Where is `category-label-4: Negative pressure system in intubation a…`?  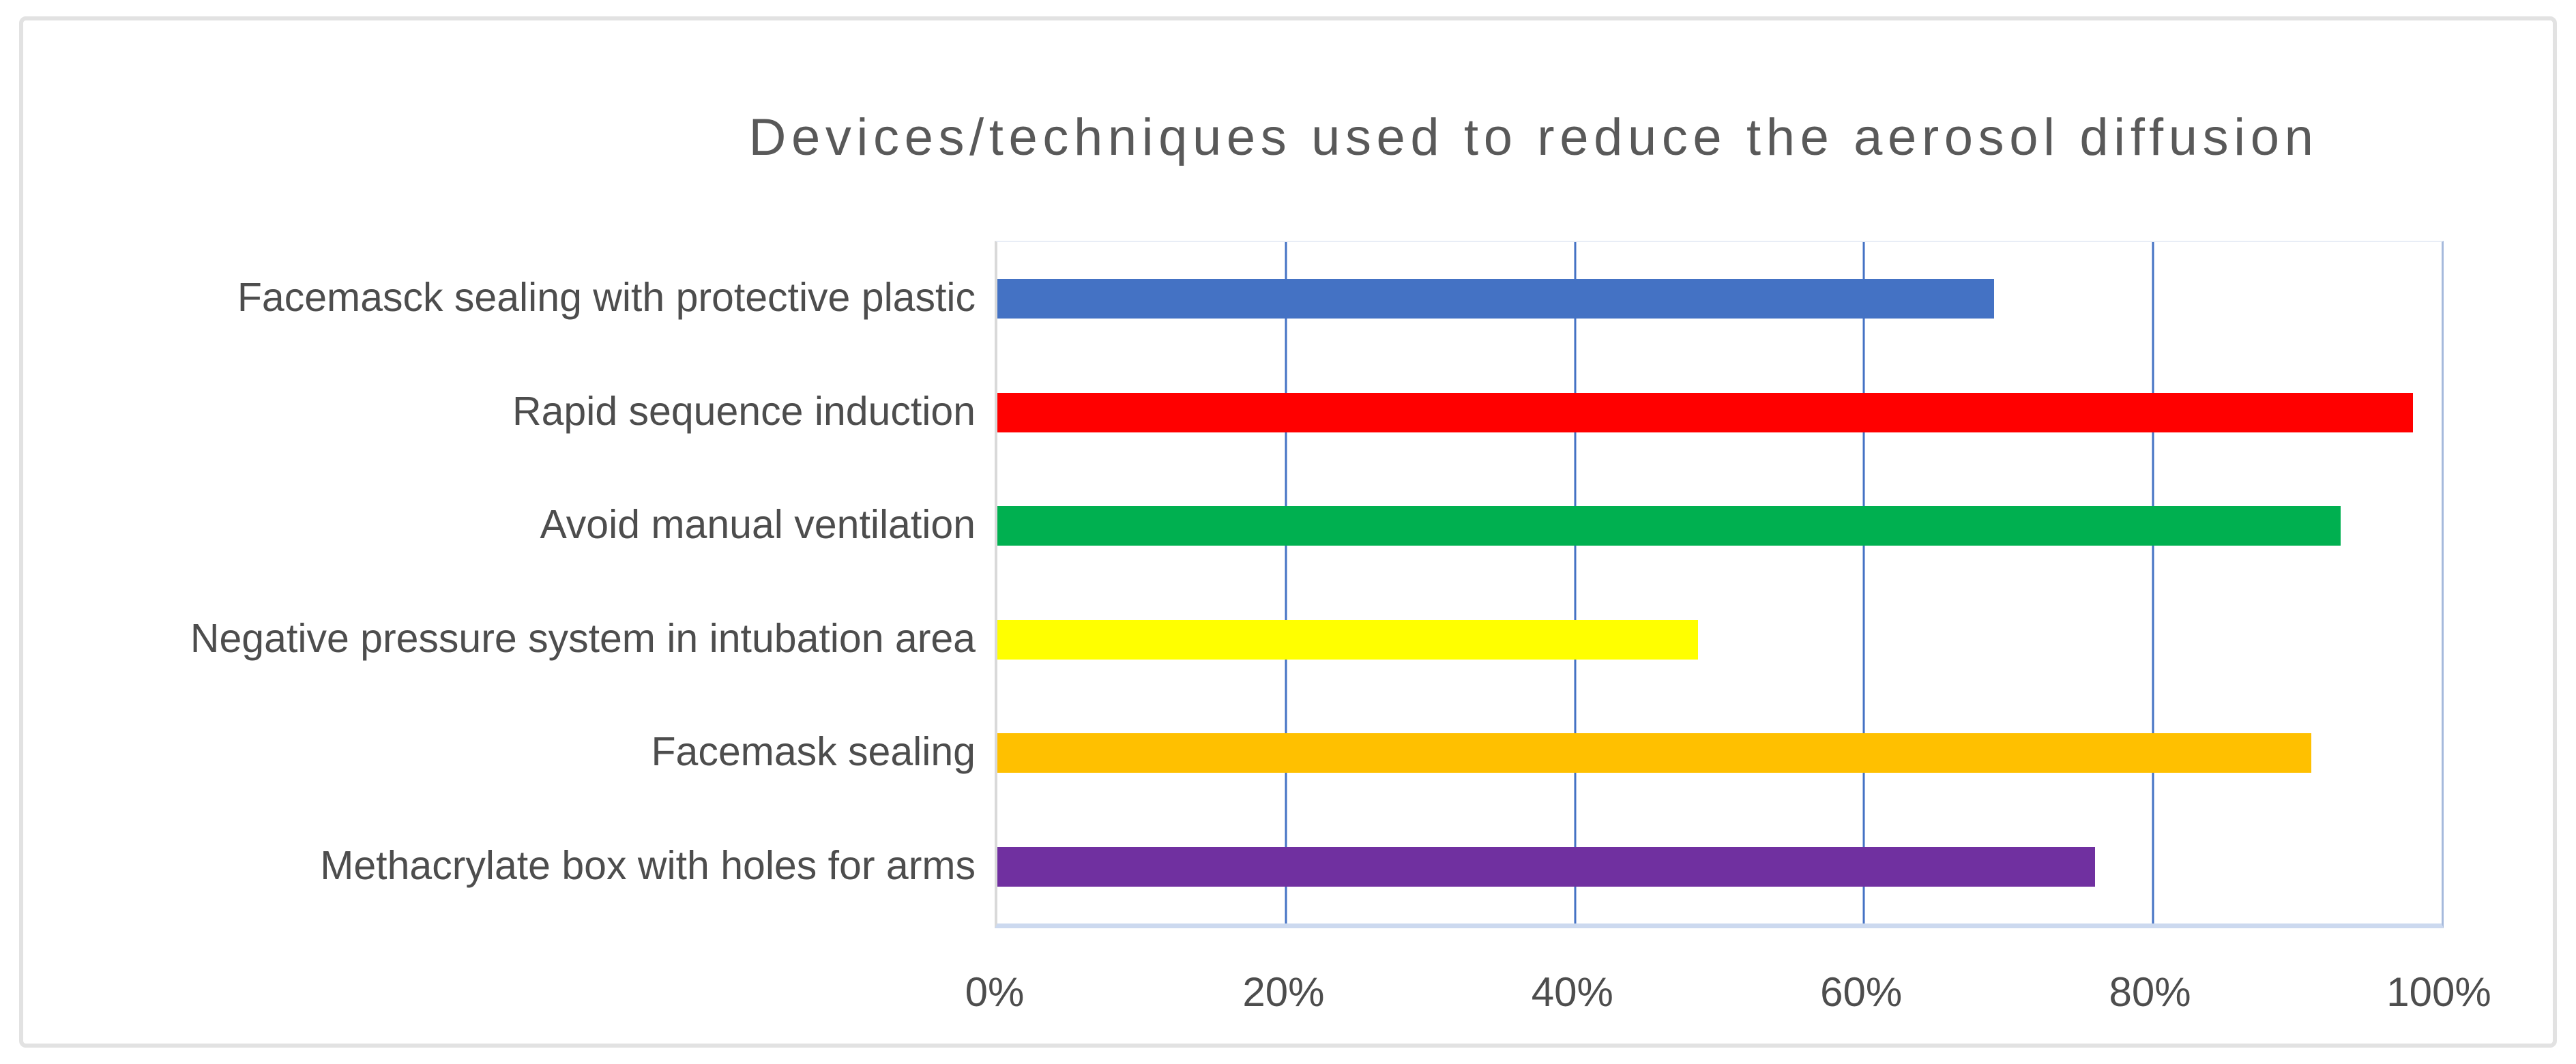
category-label-4: Negative pressure system in intubation a… is located at coordinates (583, 638).